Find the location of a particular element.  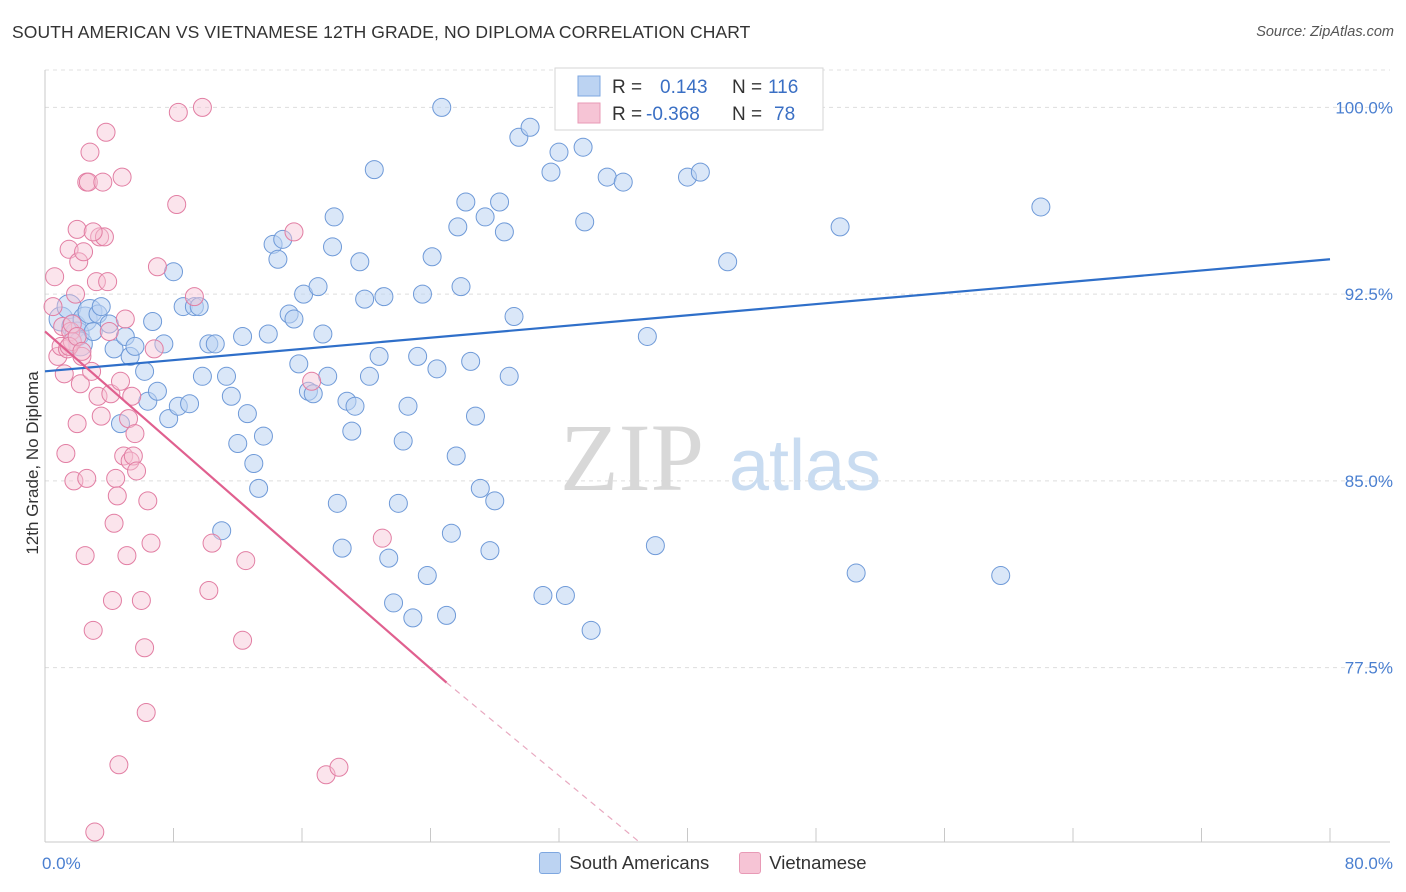

trendline-vietnamese is located at coordinates (246, 507).